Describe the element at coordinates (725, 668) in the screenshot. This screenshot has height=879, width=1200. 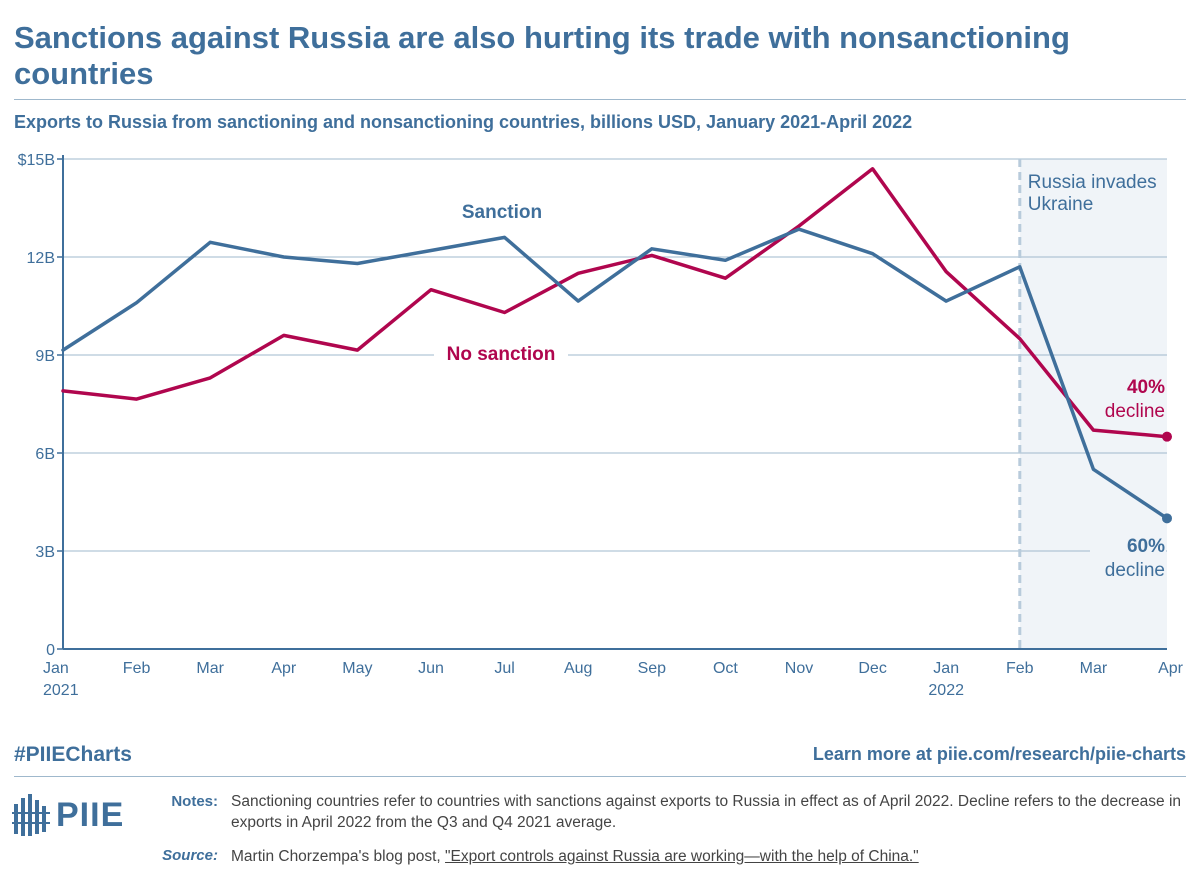
I see `x-tick-label: Oct` at that location.